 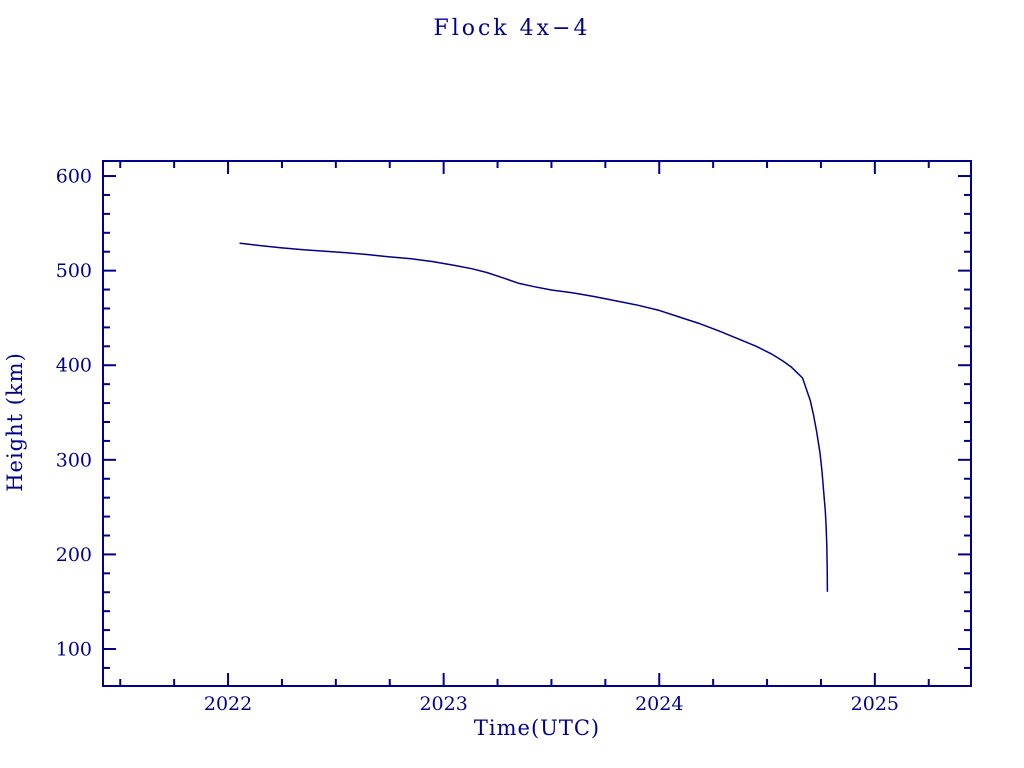 What do you see at coordinates (537, 728) in the screenshot?
I see `x-axis-title: Time(UTC)` at bounding box center [537, 728].